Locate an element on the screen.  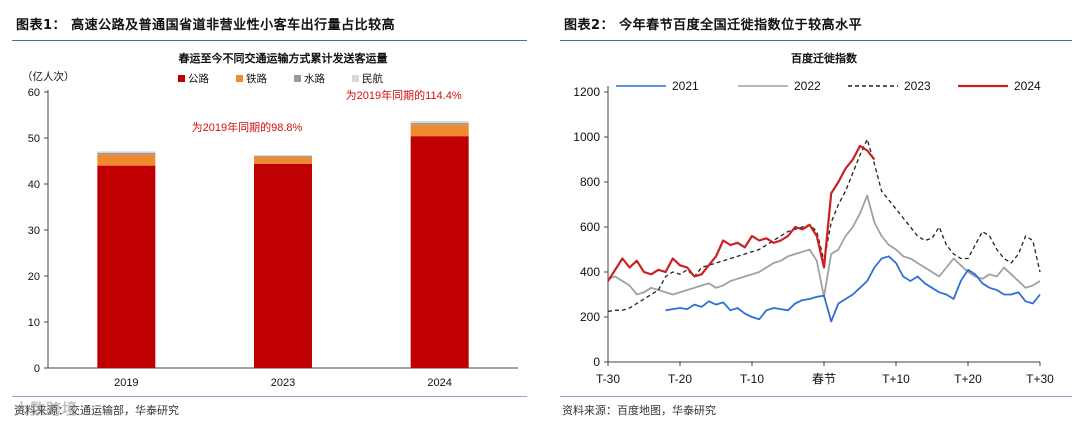
legend-label-2022: 2022 is located at coordinates (807, 86).